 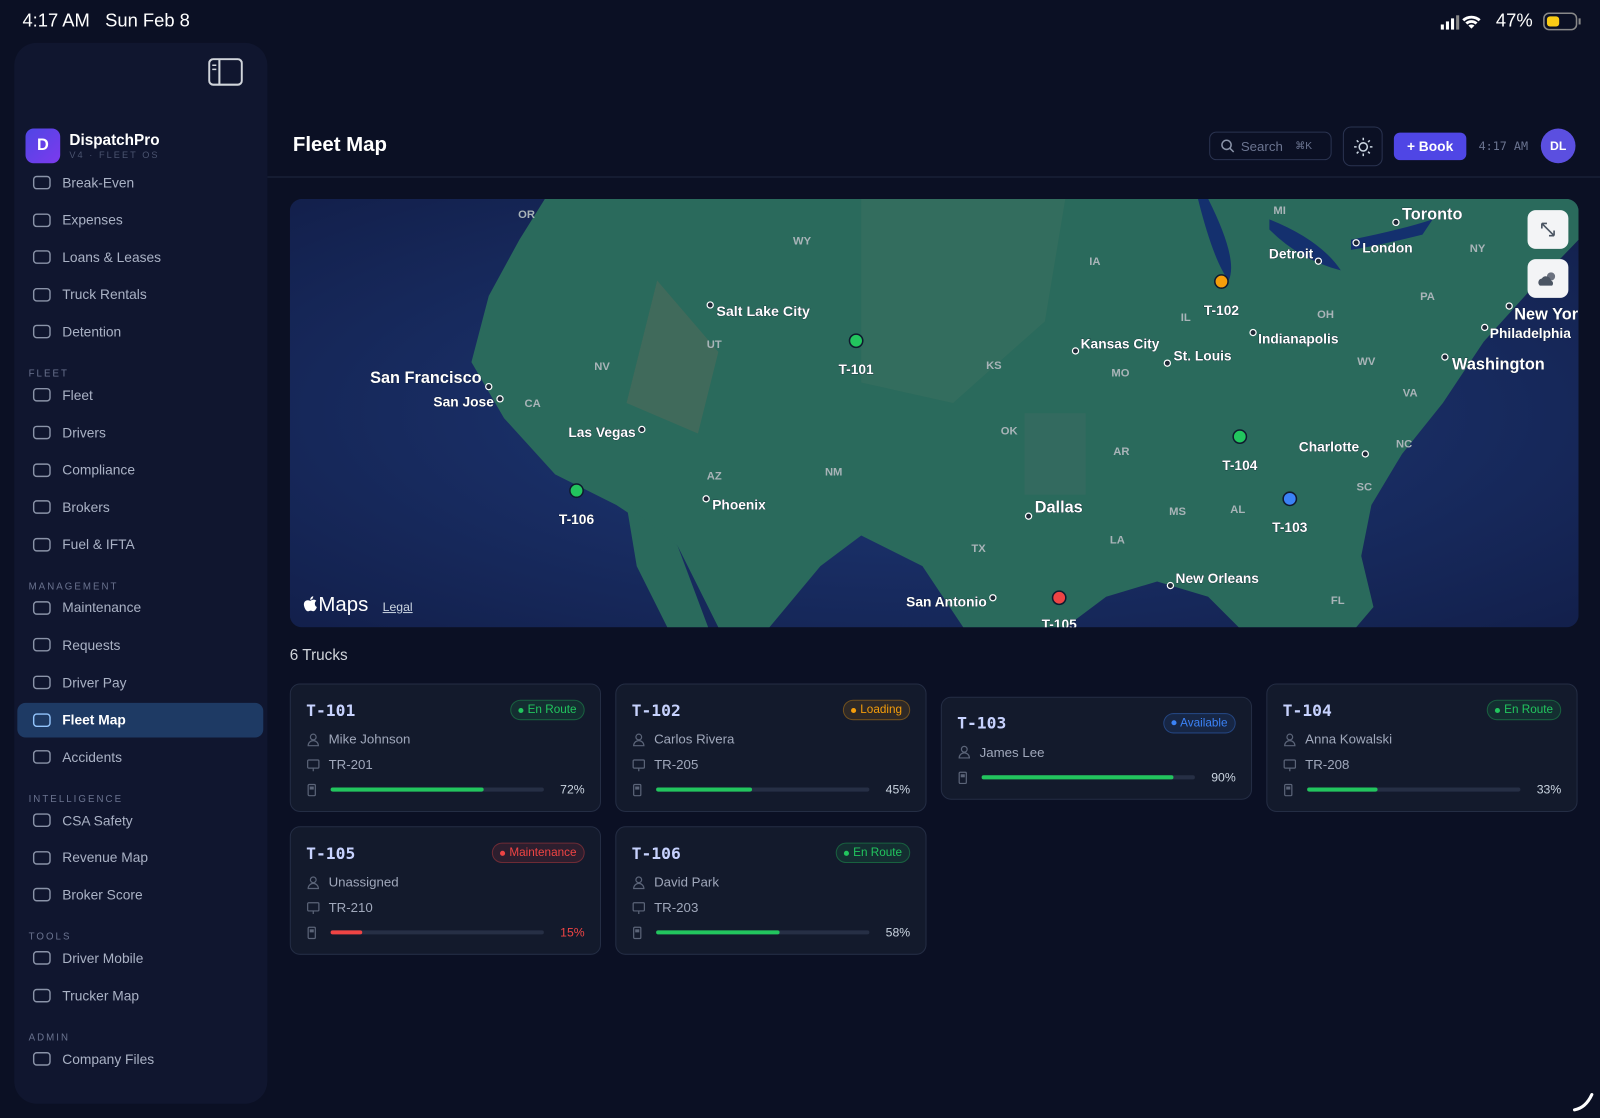 What do you see at coordinates (41, 470) in the screenshot?
I see `nav-icon` at bounding box center [41, 470].